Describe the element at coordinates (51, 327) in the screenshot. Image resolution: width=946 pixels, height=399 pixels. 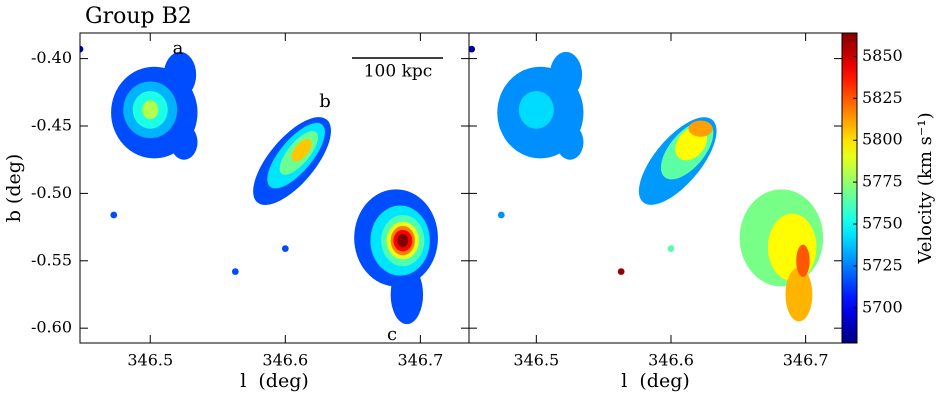
I see `y-tick-label: -0.60` at that location.